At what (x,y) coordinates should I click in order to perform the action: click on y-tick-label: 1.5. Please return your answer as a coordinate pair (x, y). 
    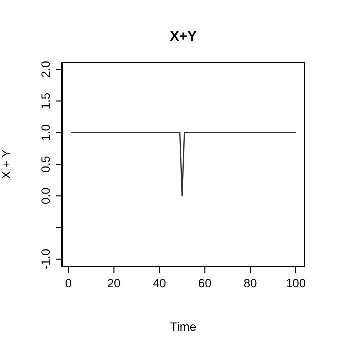
    Looking at the image, I should click on (46, 101).